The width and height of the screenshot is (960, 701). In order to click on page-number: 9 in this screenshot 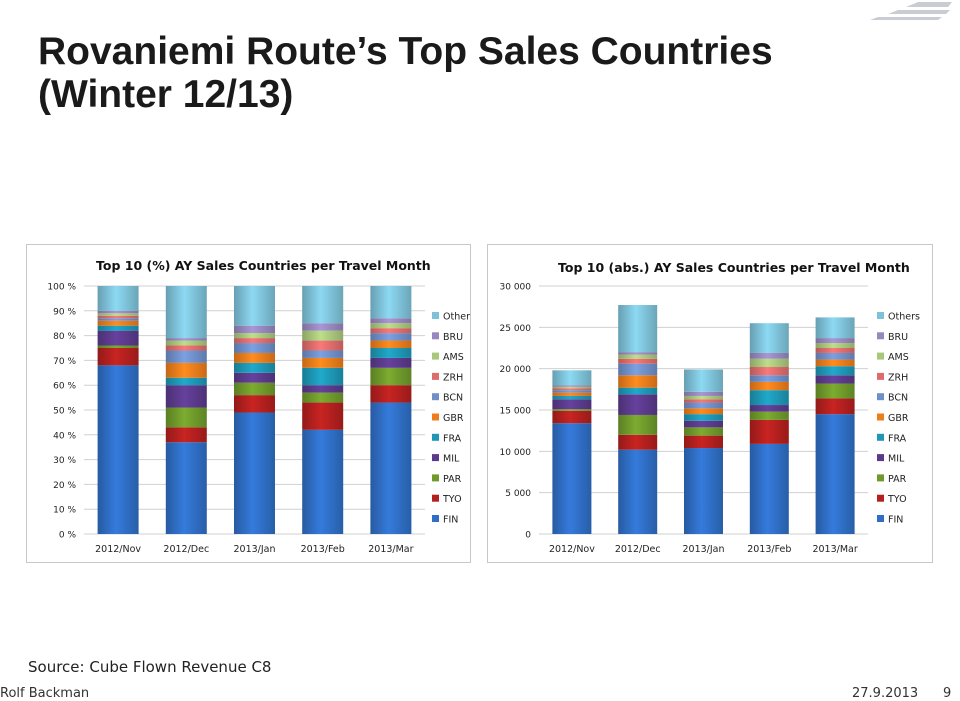, I will do `click(947, 693)`.